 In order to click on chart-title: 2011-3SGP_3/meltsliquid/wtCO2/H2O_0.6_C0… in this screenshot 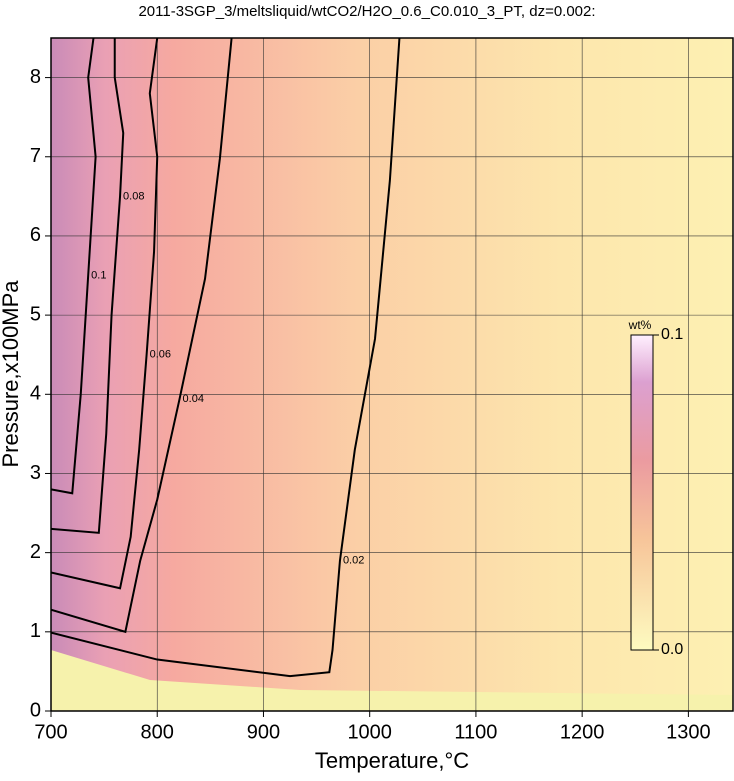, I will do `click(366, 11)`.